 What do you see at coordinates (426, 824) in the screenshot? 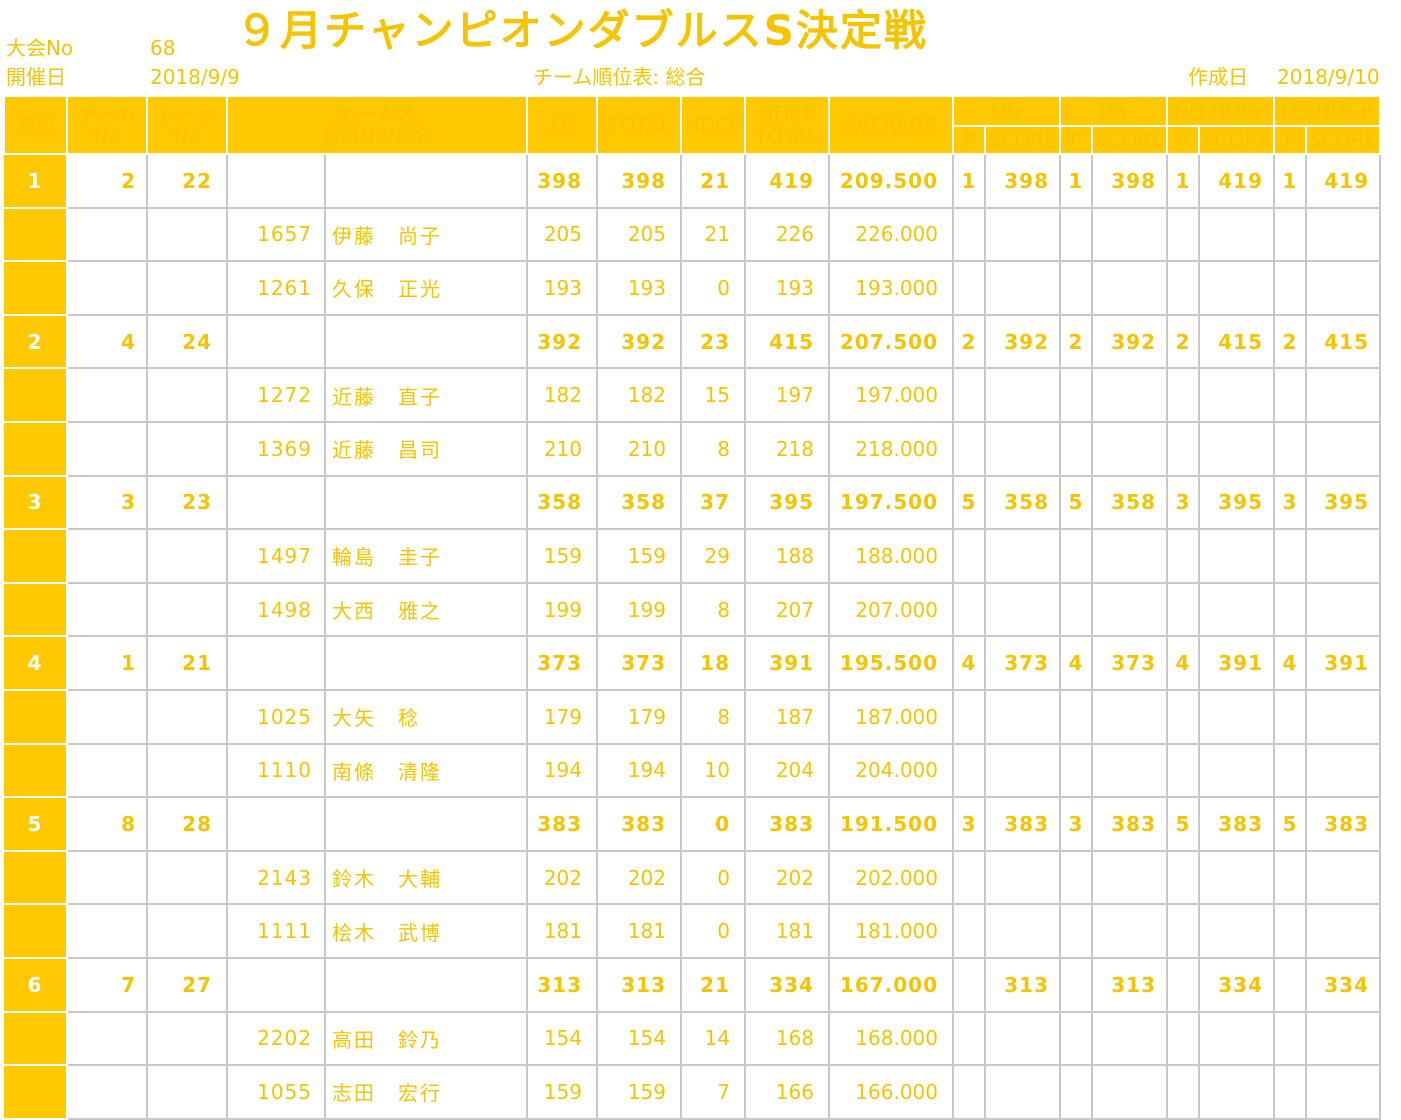
I see `team-name` at bounding box center [426, 824].